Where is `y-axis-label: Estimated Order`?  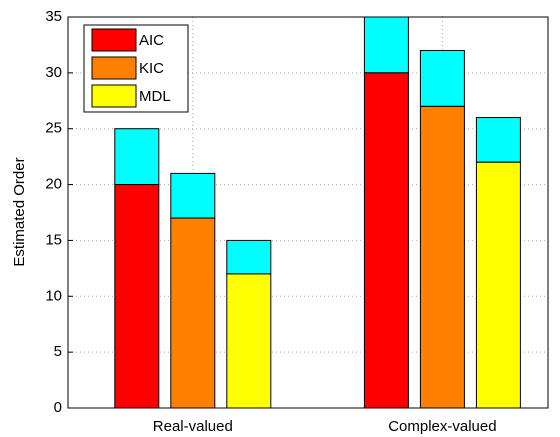 y-axis-label: Estimated Order is located at coordinates (19, 211).